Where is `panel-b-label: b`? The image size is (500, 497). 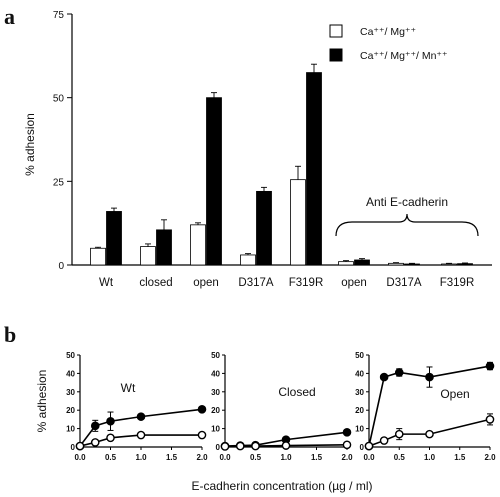 panel-b-label: b is located at coordinates (10, 334).